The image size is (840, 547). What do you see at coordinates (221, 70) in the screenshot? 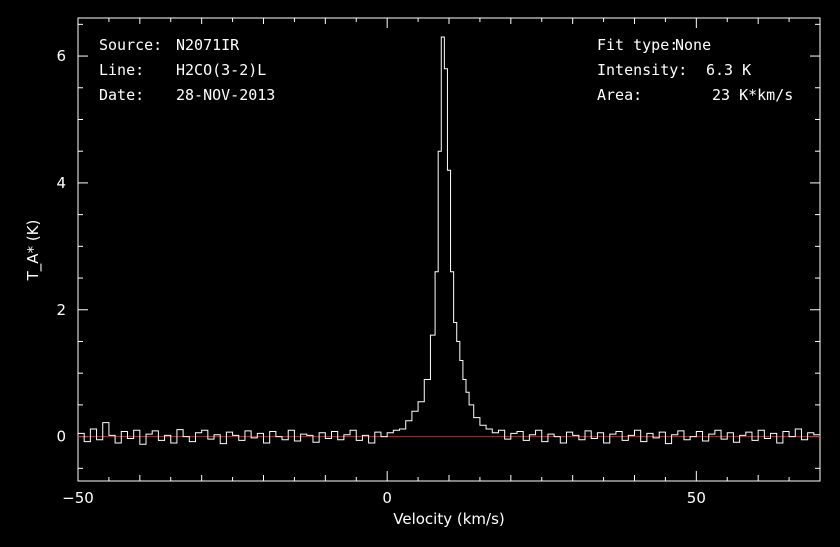
I see `line-value: H2CO(3-2)L` at bounding box center [221, 70].